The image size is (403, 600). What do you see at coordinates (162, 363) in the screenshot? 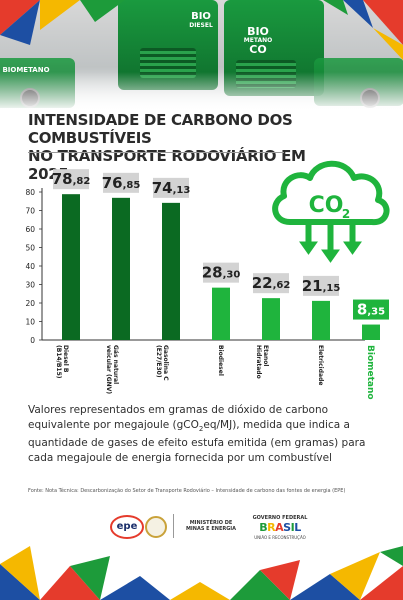
I see `x-tick-label: Gasolina C(E27/E30)` at bounding box center [162, 363].